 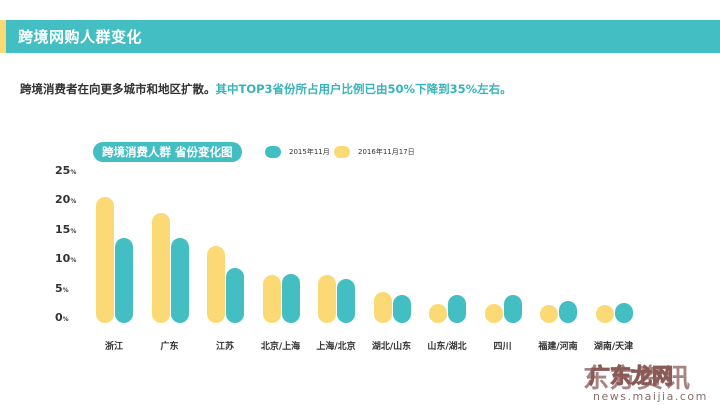 What do you see at coordinates (167, 152) in the screenshot?
I see `chart-title: 跨境消费人群 省份变化图` at bounding box center [167, 152].